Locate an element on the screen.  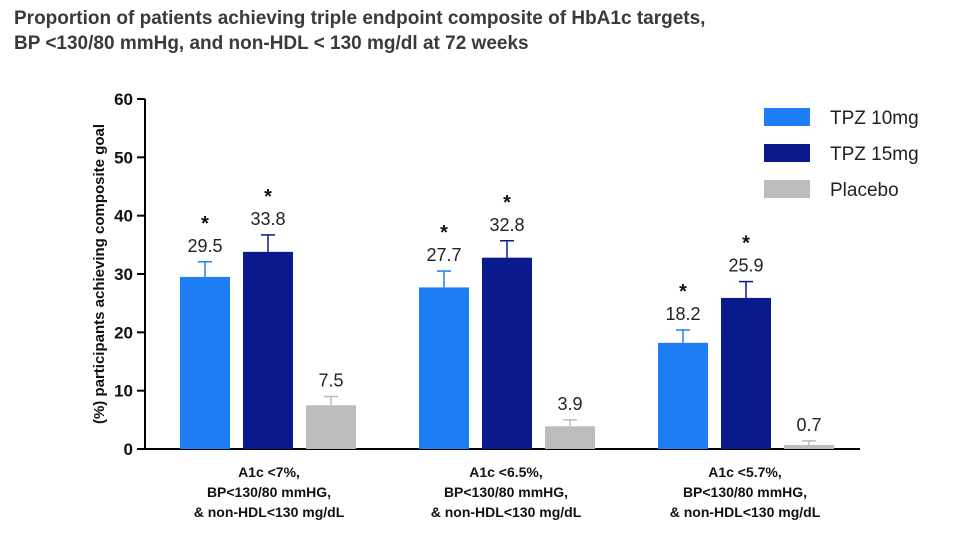
data-label-1-2: 27.7 is located at coordinates (443, 255).